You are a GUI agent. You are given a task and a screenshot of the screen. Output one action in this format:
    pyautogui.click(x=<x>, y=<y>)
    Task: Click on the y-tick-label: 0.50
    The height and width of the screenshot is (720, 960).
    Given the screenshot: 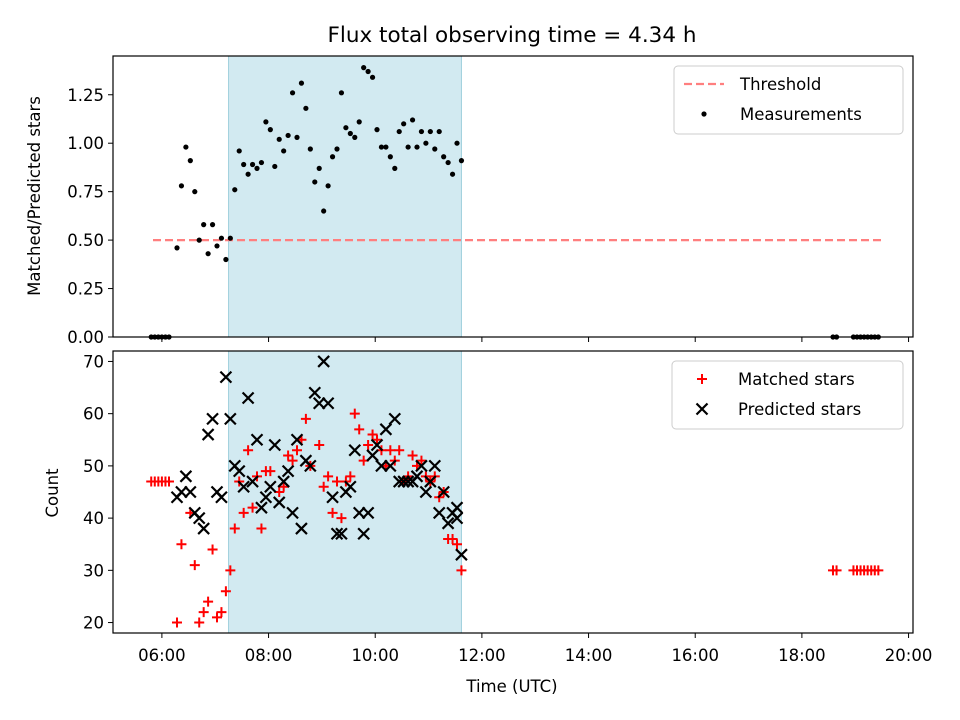 What is the action you would take?
    pyautogui.click(x=85, y=240)
    